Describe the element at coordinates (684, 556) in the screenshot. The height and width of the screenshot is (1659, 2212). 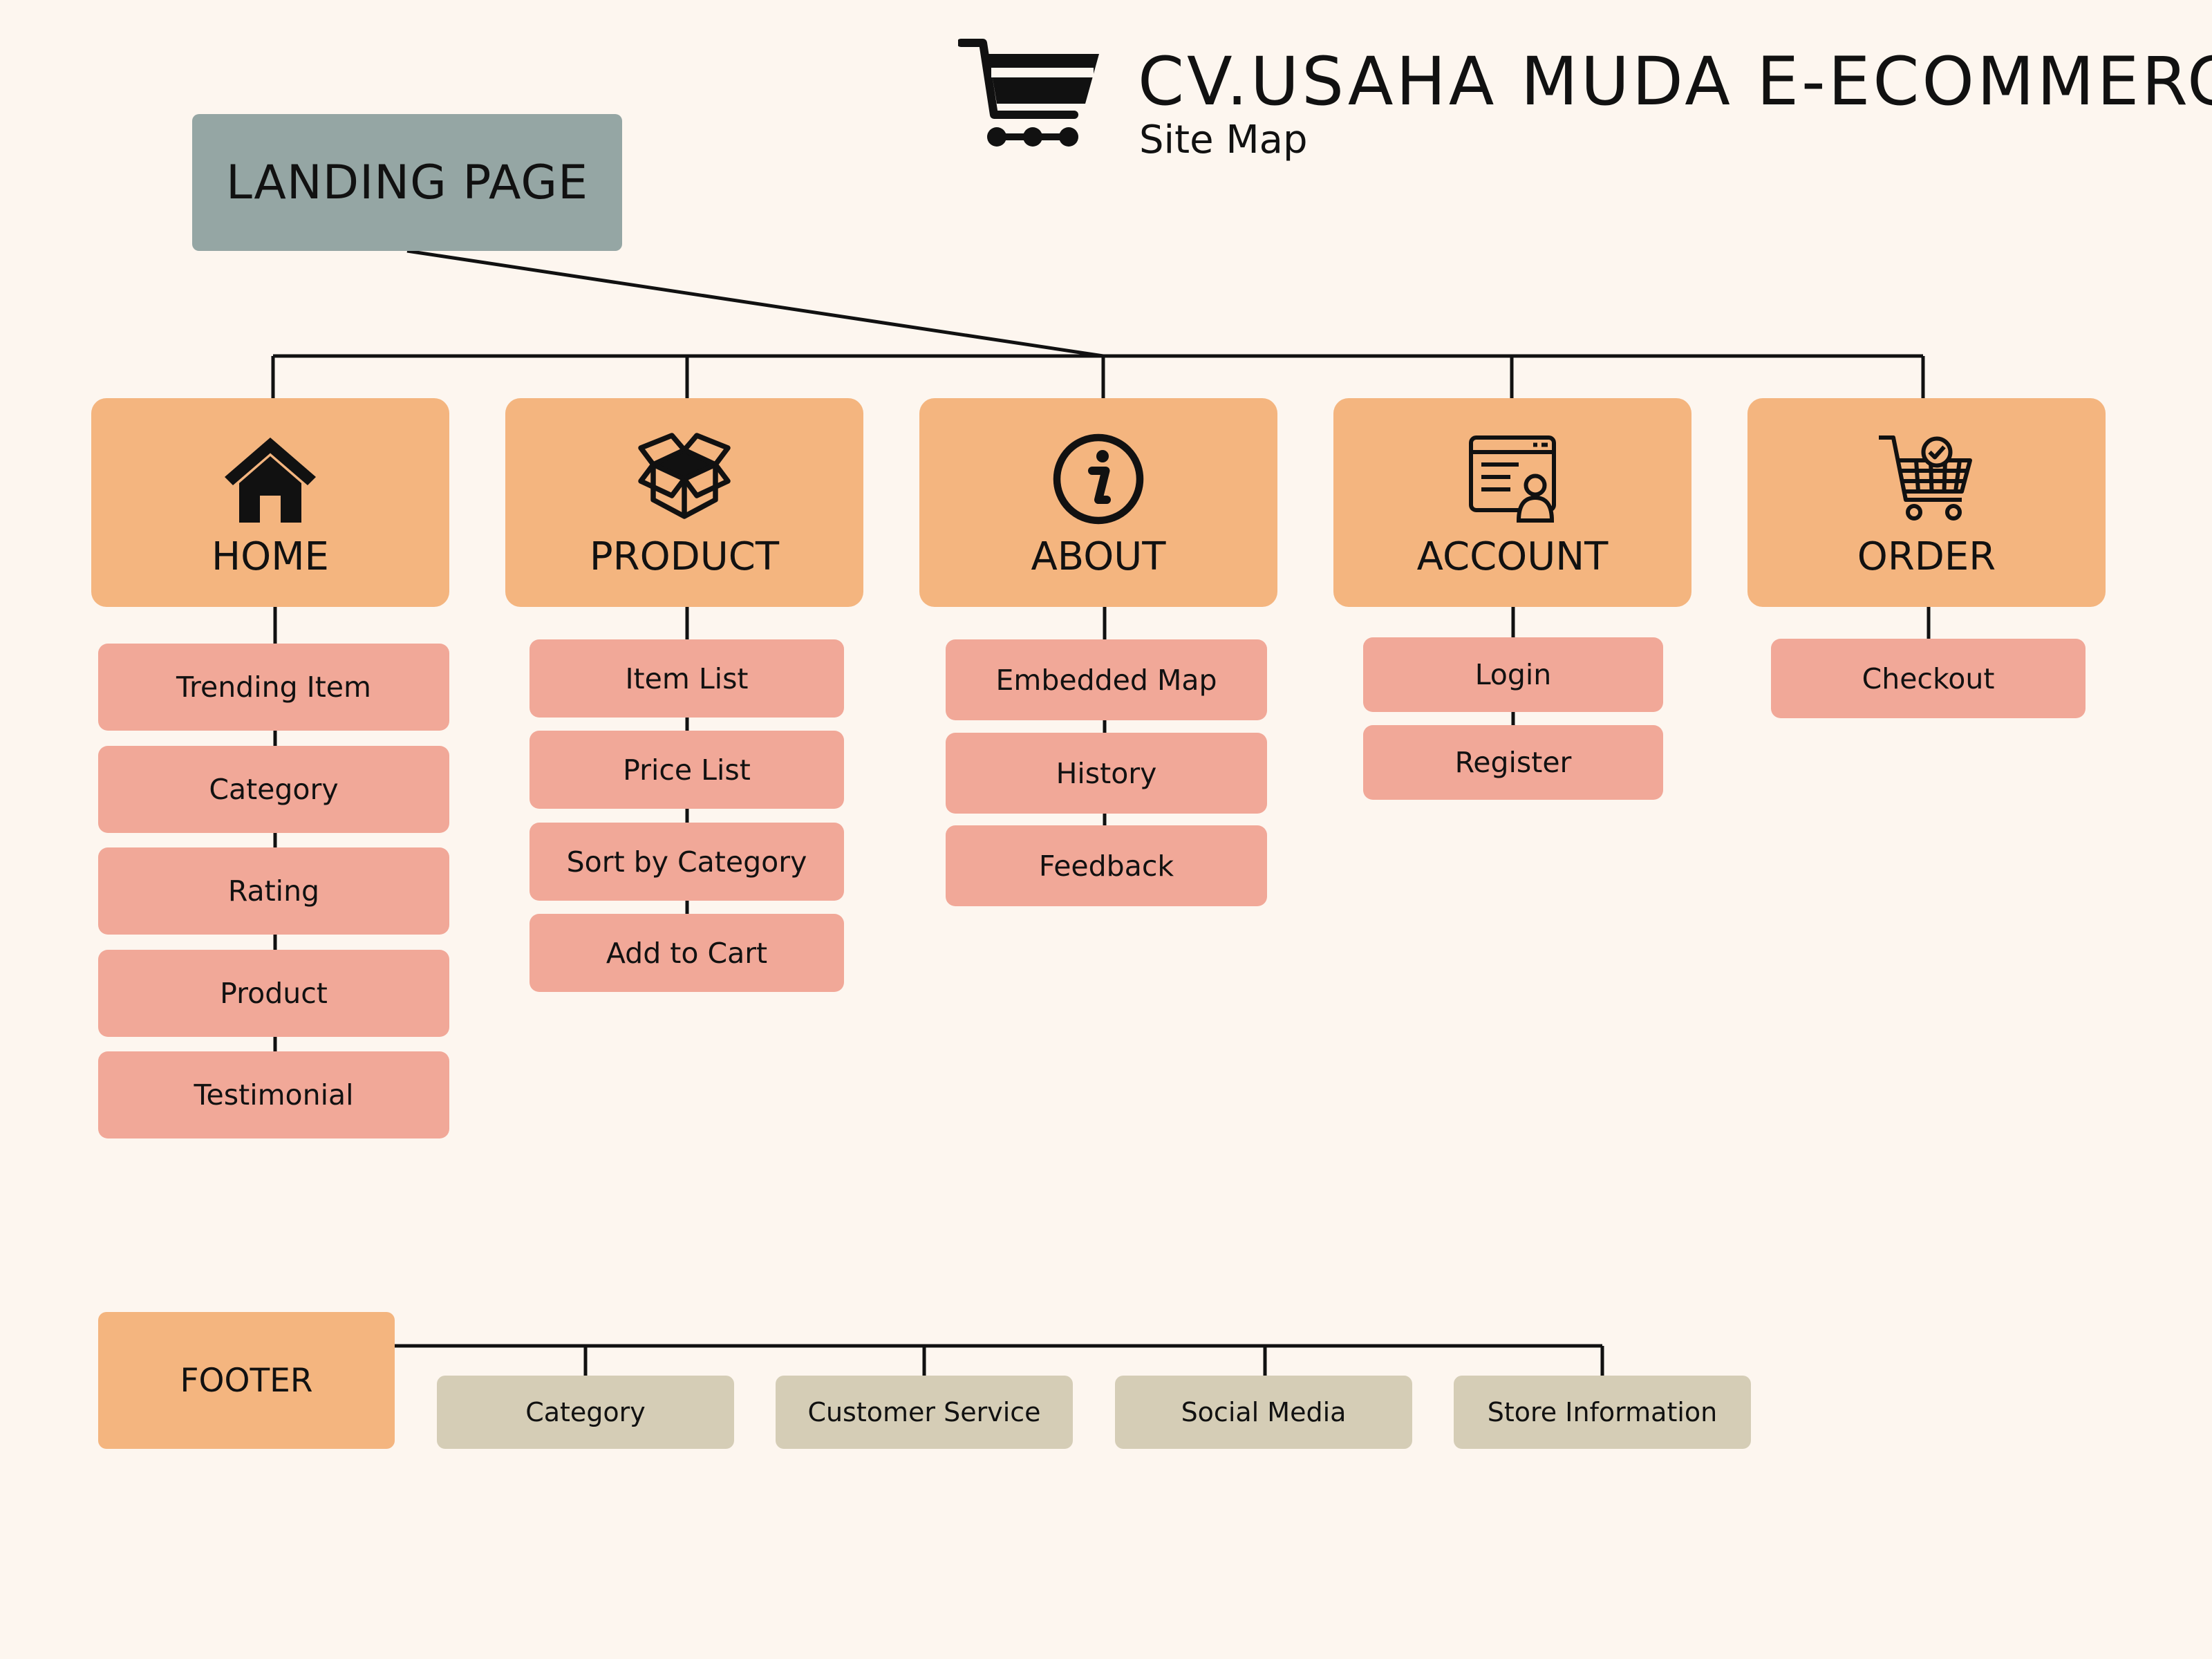
I see `section-label: PRODUCT` at that location.